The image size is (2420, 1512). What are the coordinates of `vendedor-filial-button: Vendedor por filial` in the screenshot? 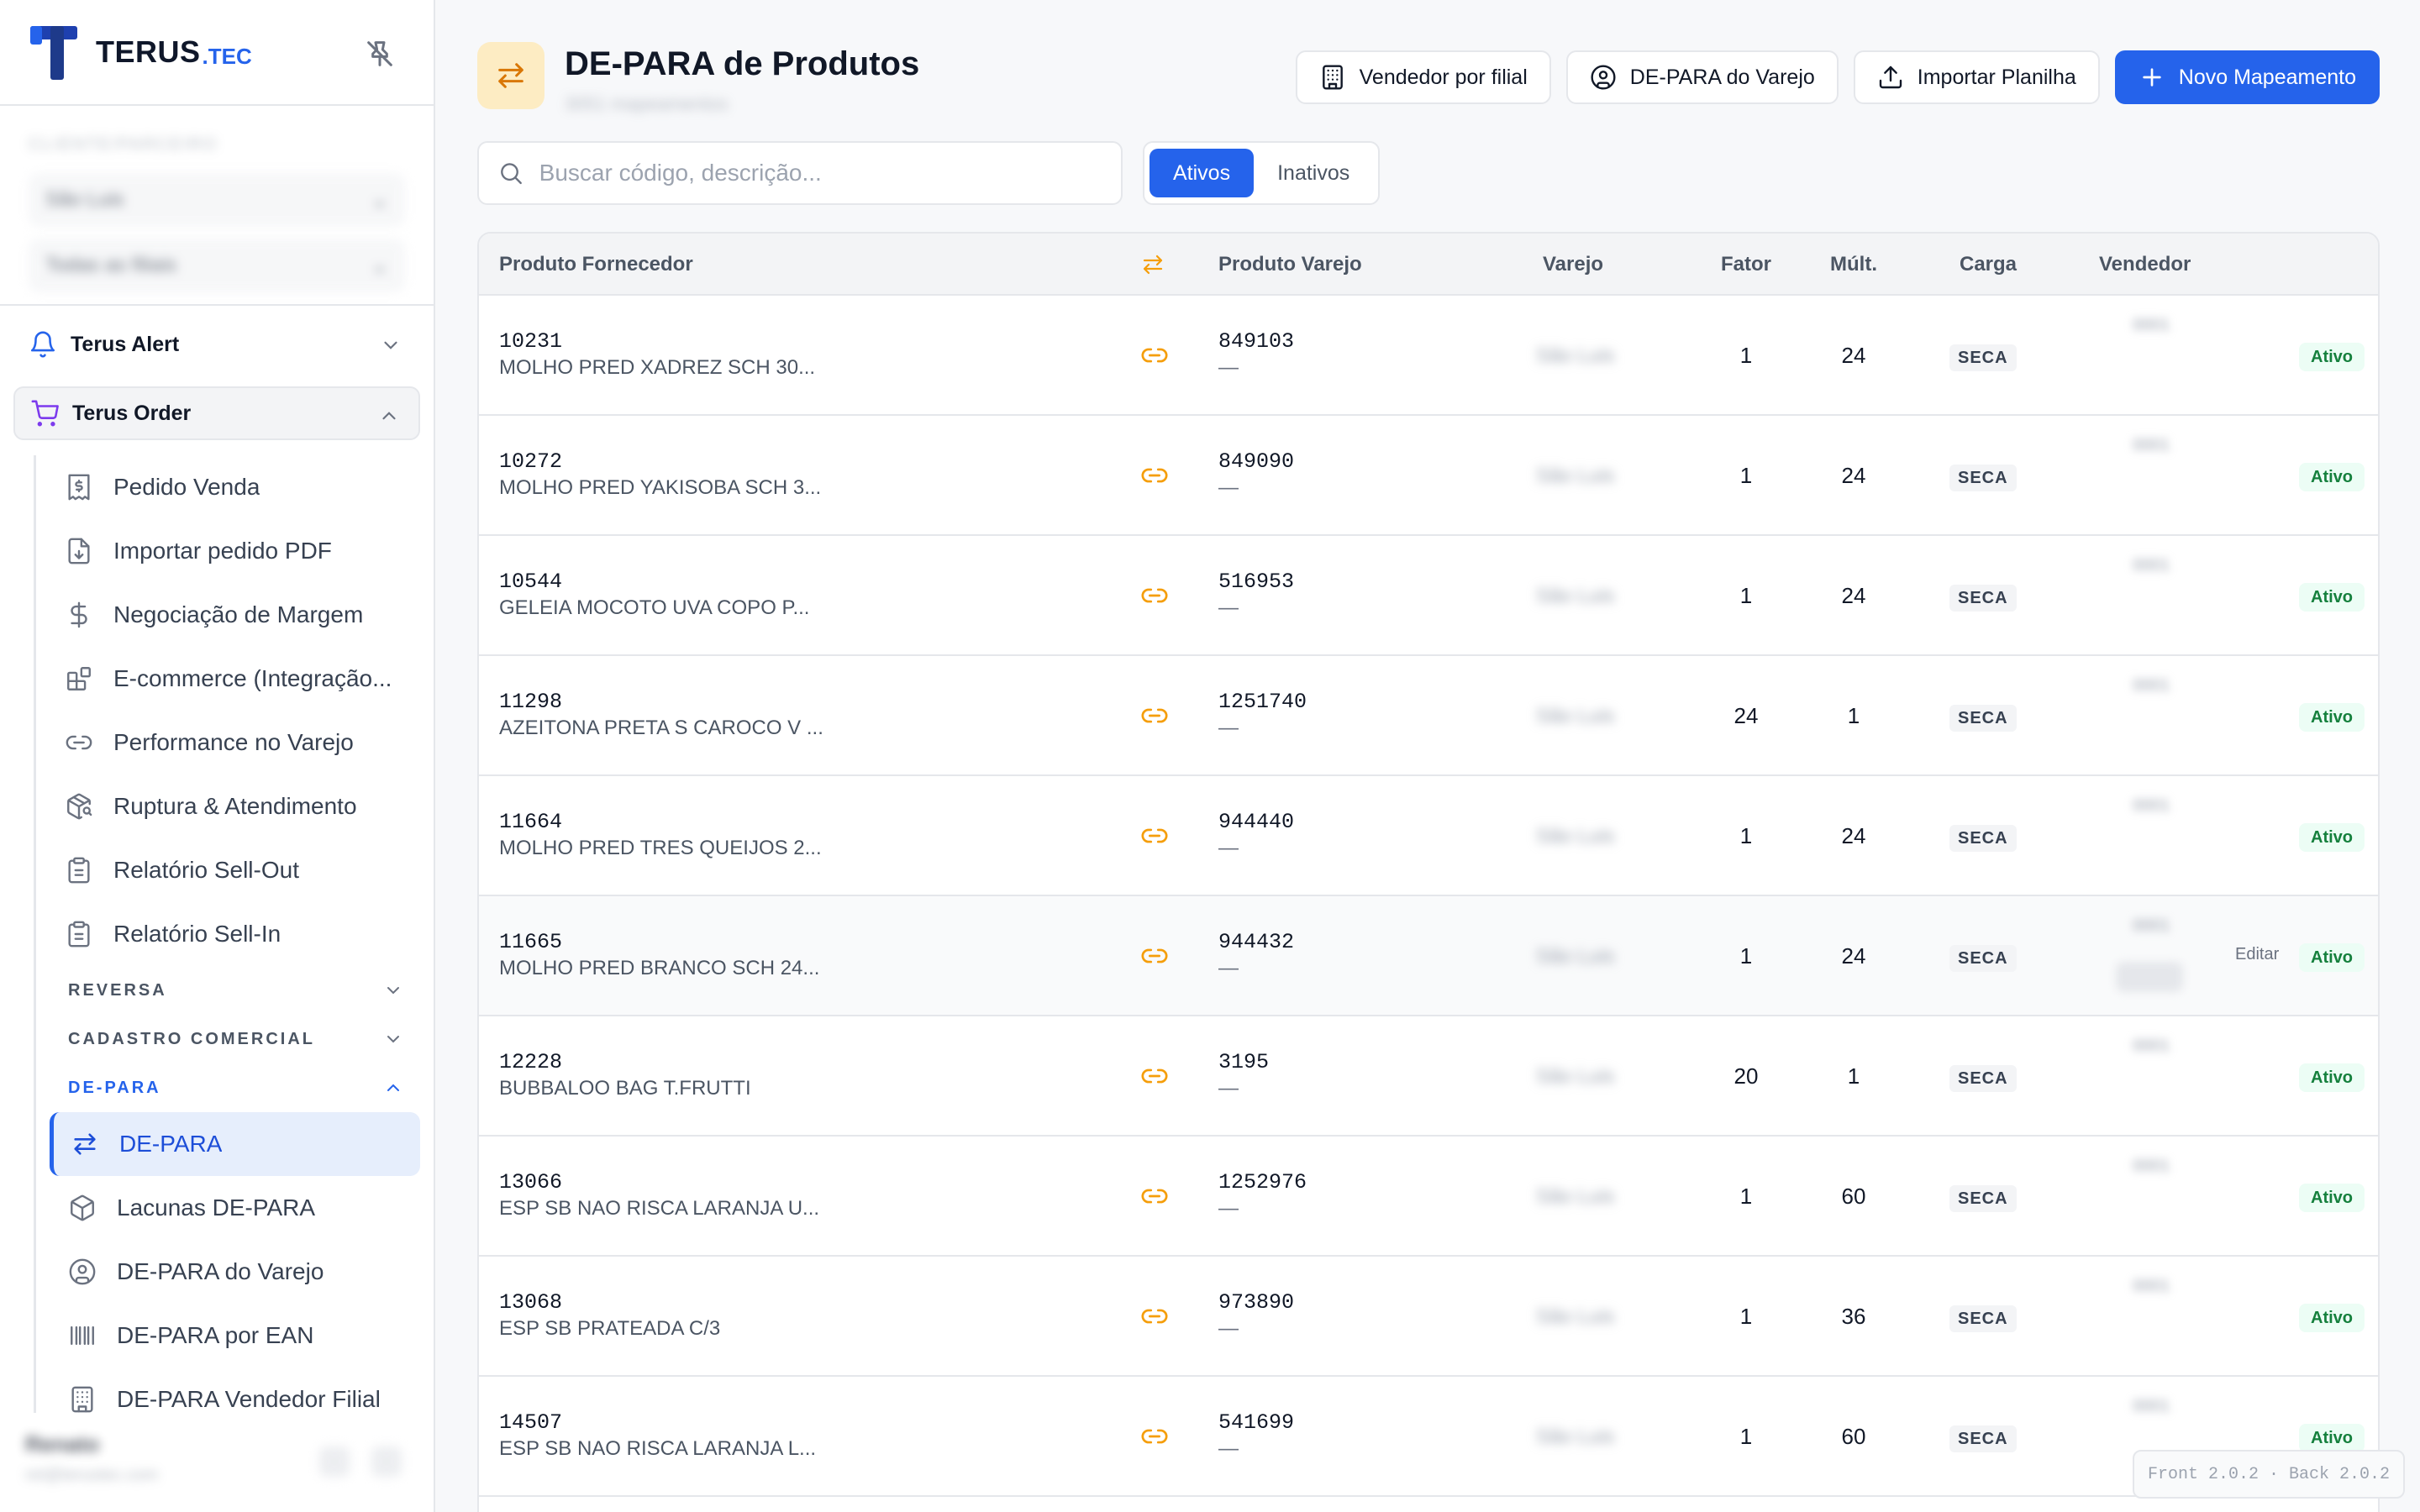 It's located at (1423, 77).